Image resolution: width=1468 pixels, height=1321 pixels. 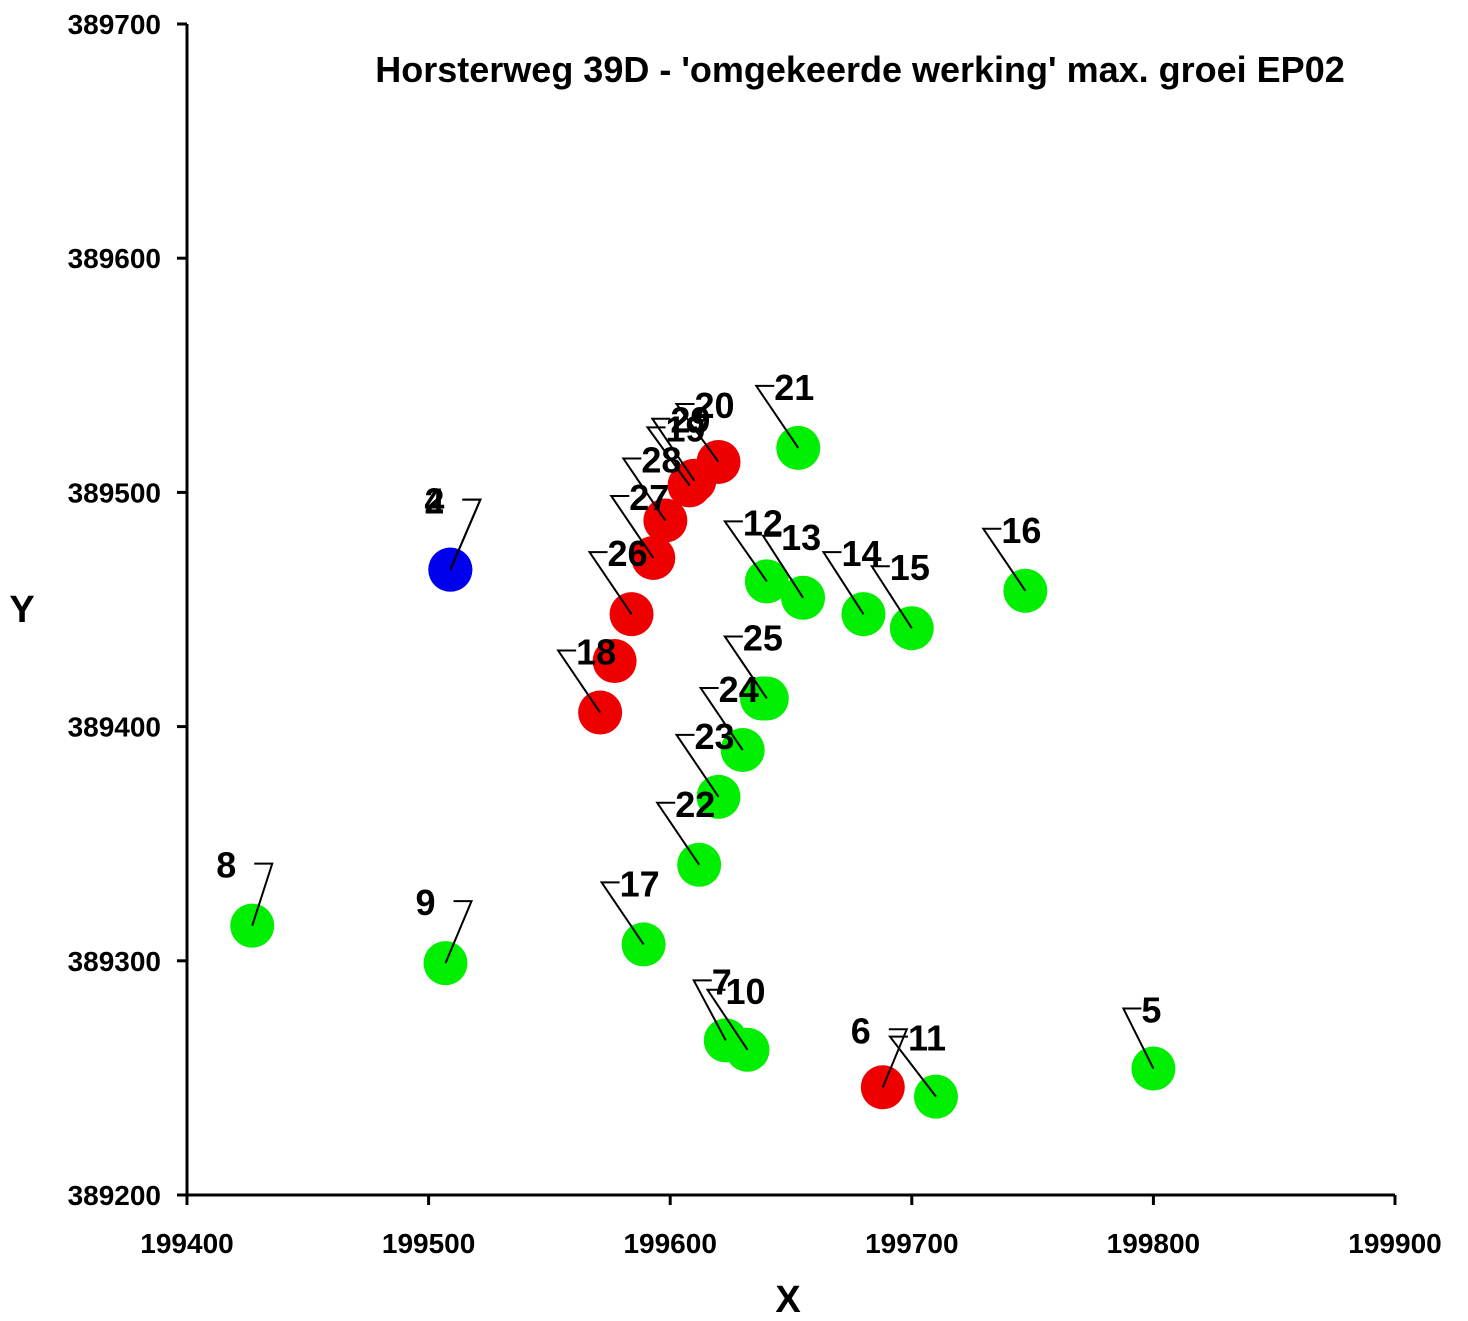 What do you see at coordinates (722, 981) in the screenshot?
I see `point-label-7: 7` at bounding box center [722, 981].